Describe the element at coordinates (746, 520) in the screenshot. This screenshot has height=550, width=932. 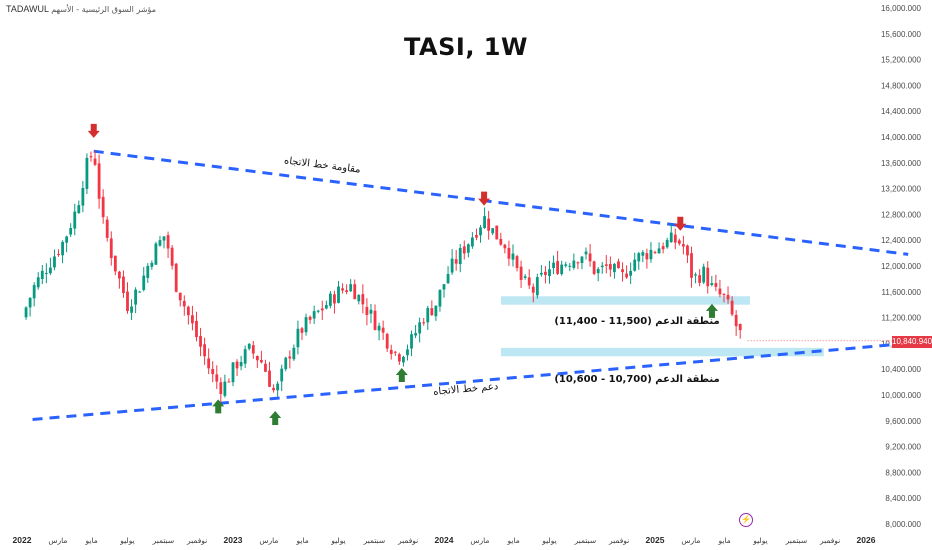
I see `lightning-icon: ⚡` at that location.